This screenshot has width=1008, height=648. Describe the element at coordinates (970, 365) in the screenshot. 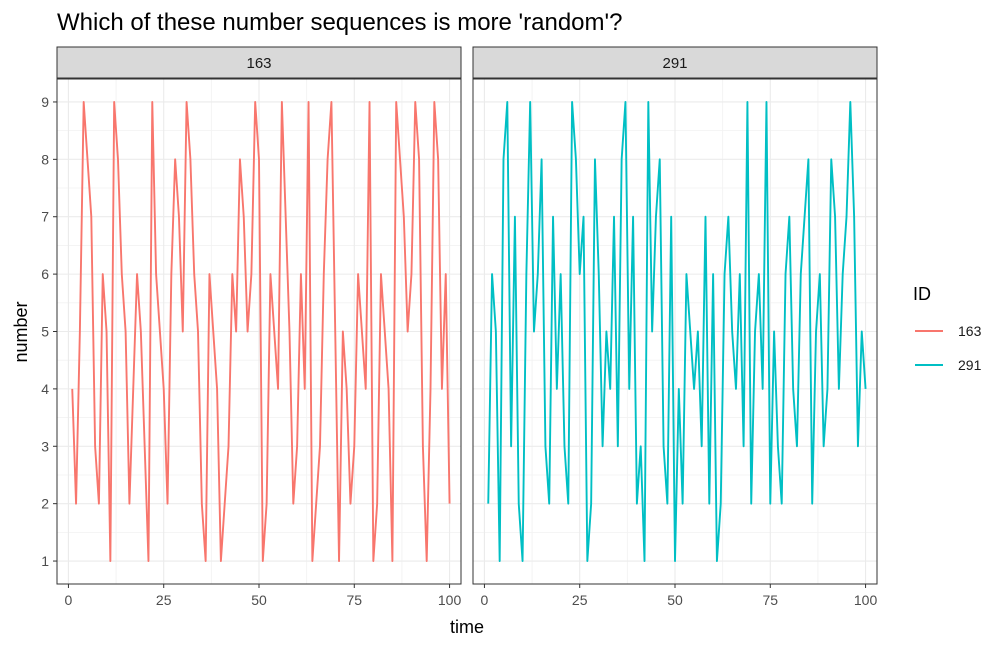

I see `legend-label-291: 291` at that location.